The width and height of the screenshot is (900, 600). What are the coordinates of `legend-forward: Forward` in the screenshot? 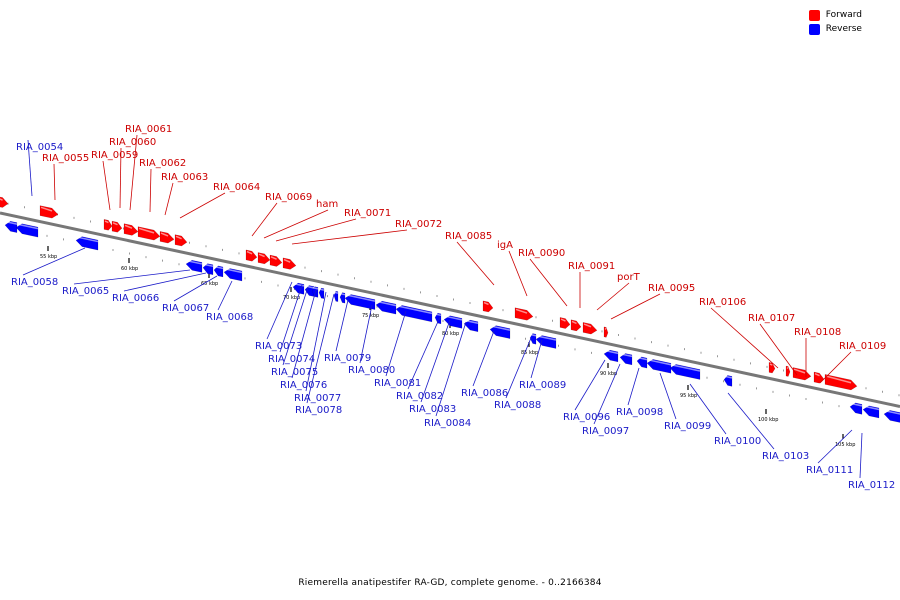 It's located at (835, 15).